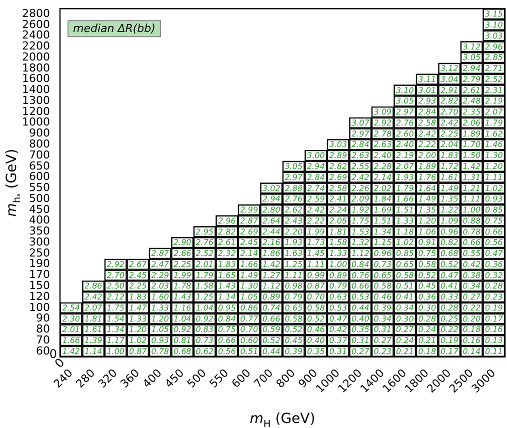 This screenshot has width=507, height=428. Describe the element at coordinates (405, 145) in the screenshot. I see `data-label: 2.40` at that location.